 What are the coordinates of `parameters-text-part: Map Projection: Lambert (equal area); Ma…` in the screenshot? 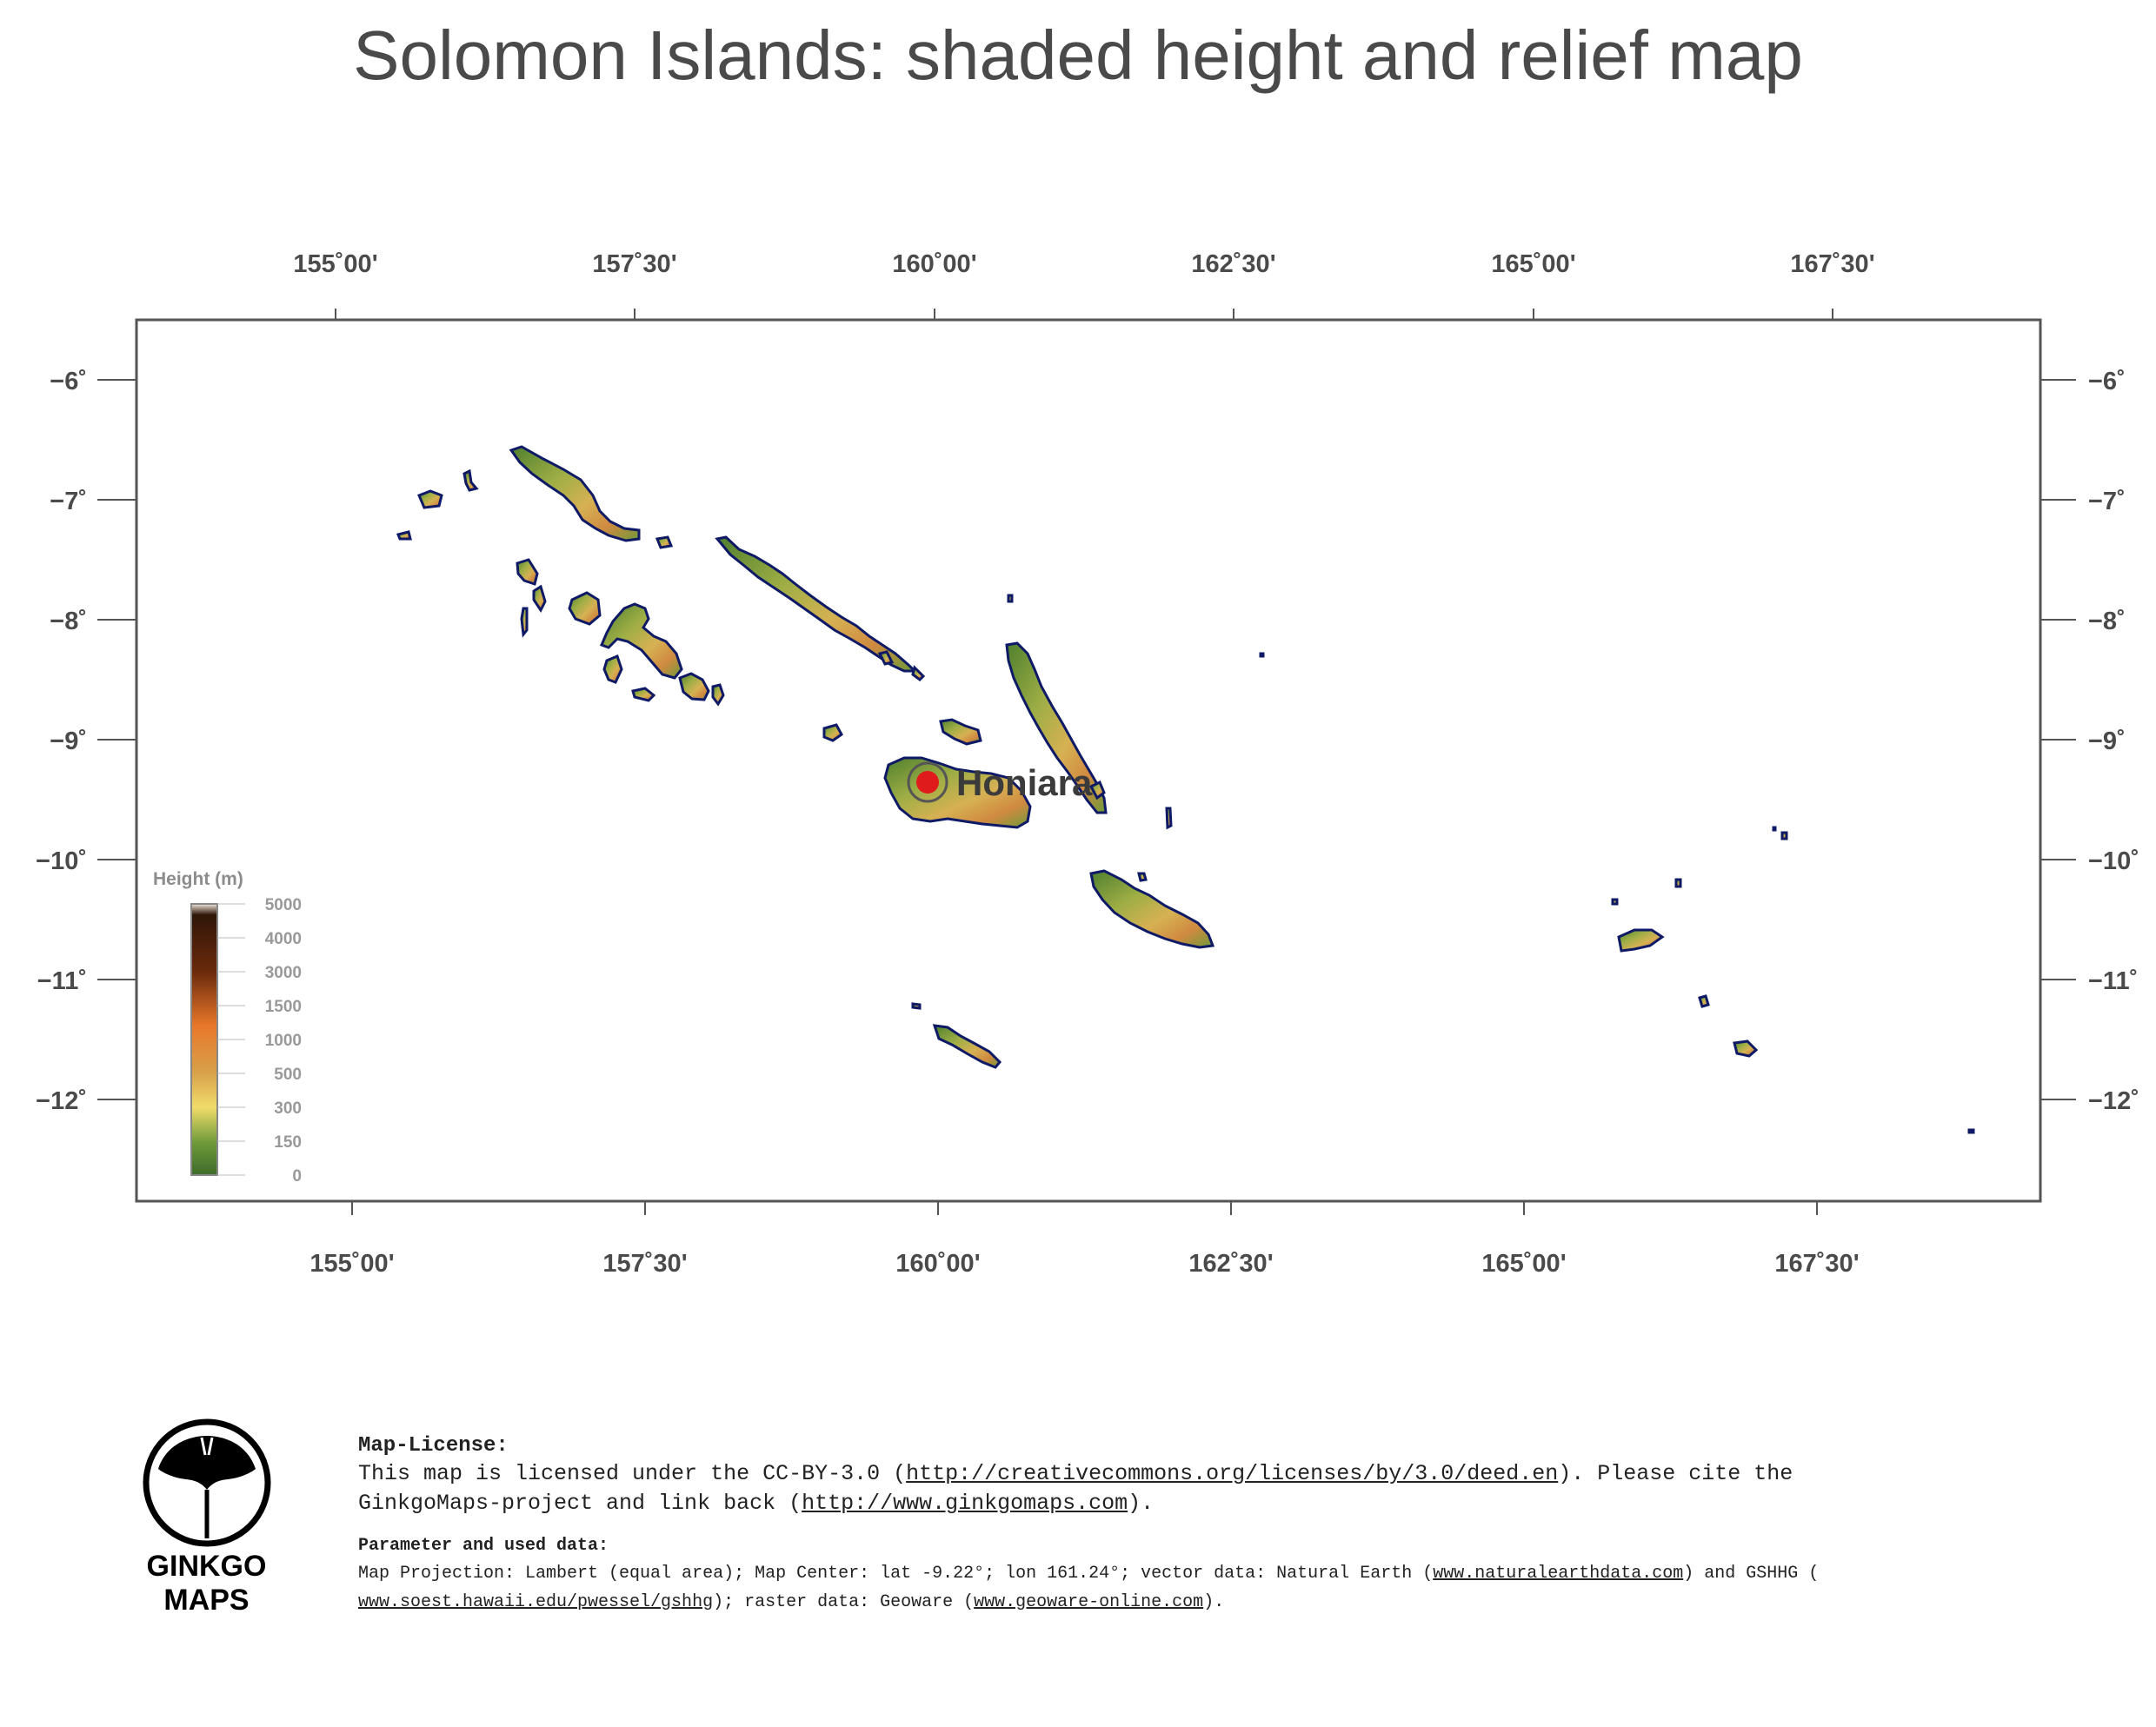 It's located at (896, 1574).